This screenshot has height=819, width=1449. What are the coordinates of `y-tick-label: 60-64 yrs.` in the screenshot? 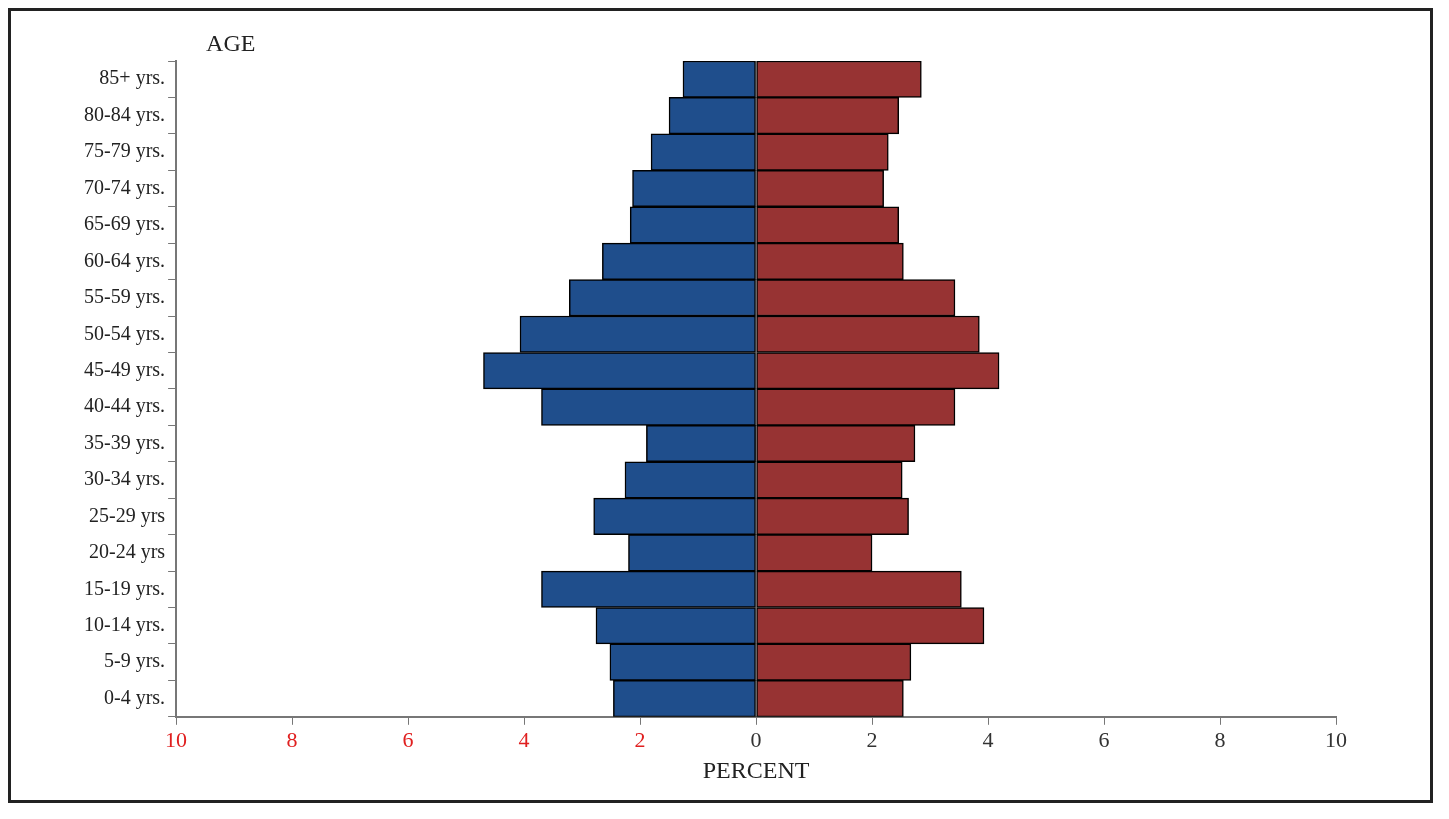 It's located at (124, 260).